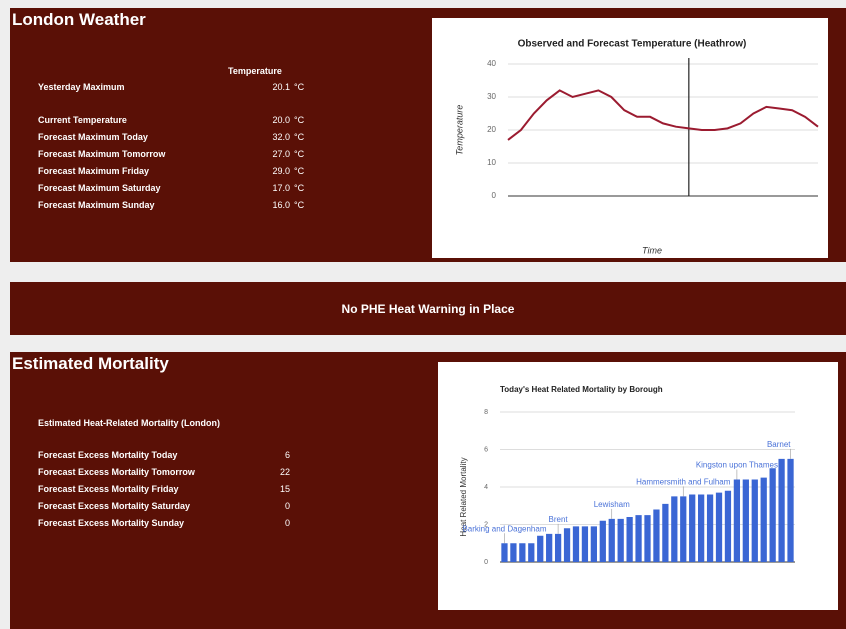  What do you see at coordinates (737, 465) in the screenshot?
I see `bar-annotation: Kingston upon Thames` at bounding box center [737, 465].